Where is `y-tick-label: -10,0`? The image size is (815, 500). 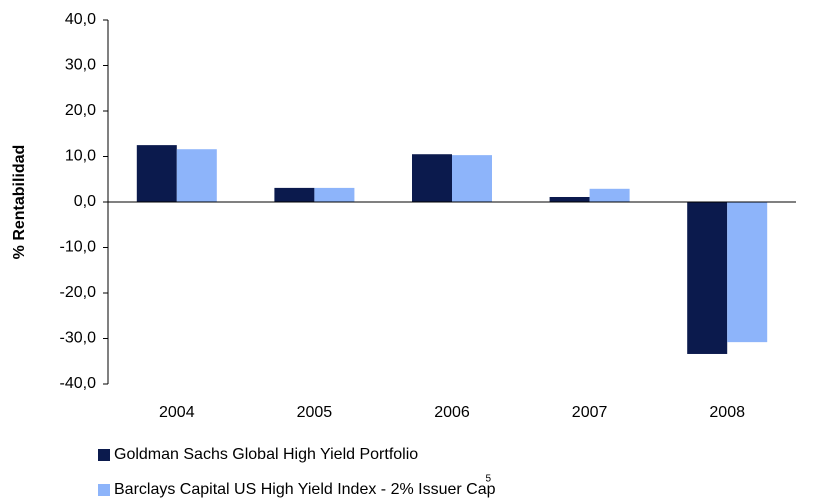 y-tick-label: -10,0 is located at coordinates (78, 247).